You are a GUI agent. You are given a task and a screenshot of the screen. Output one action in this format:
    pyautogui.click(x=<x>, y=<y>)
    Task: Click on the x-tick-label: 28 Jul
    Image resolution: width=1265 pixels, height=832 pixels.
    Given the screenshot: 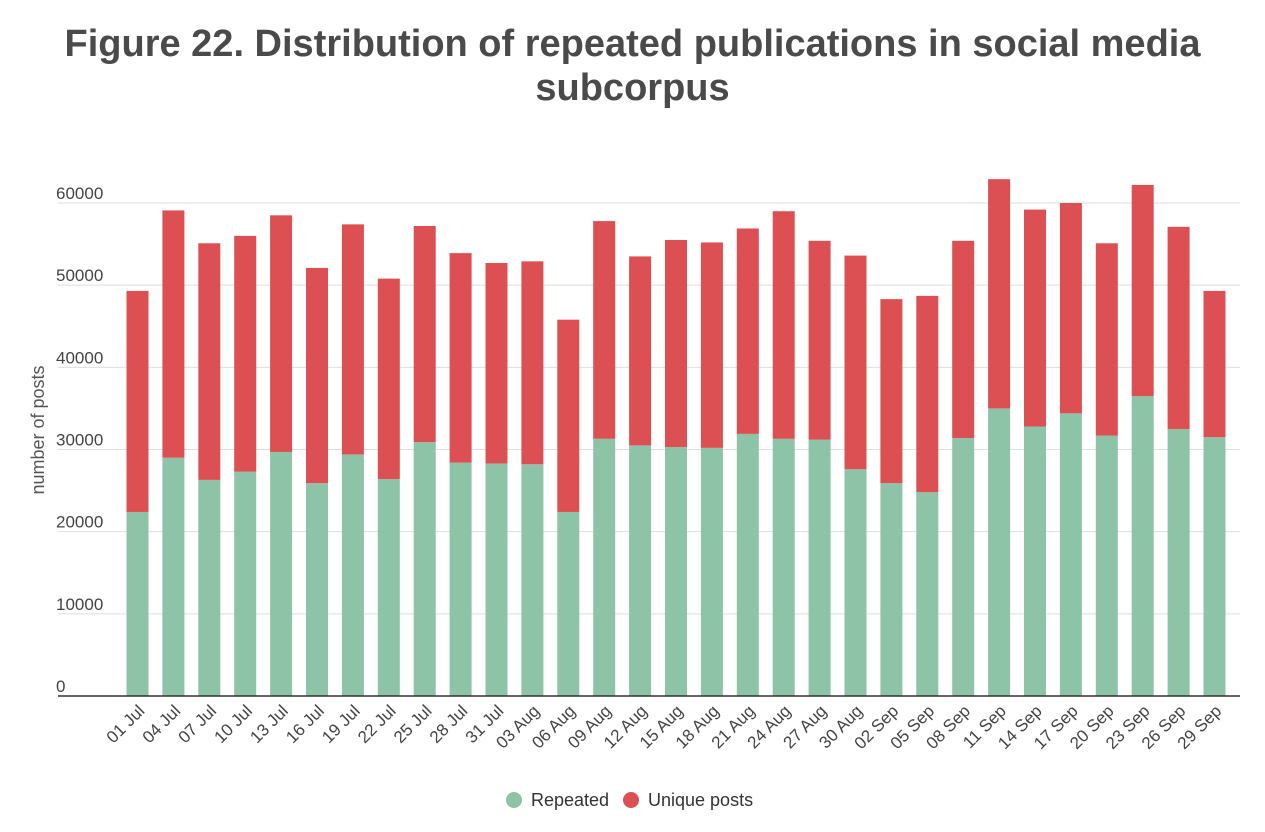 What is the action you would take?
    pyautogui.click(x=449, y=724)
    